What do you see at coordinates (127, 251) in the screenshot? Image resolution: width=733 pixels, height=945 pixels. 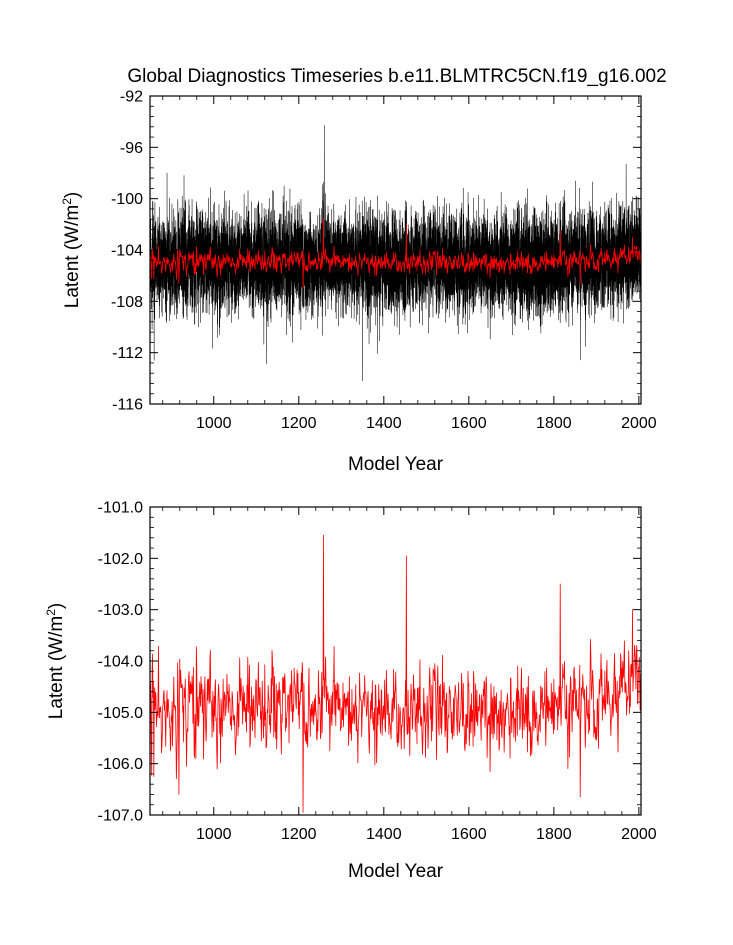 I see `y-tick-label: -104` at bounding box center [127, 251].